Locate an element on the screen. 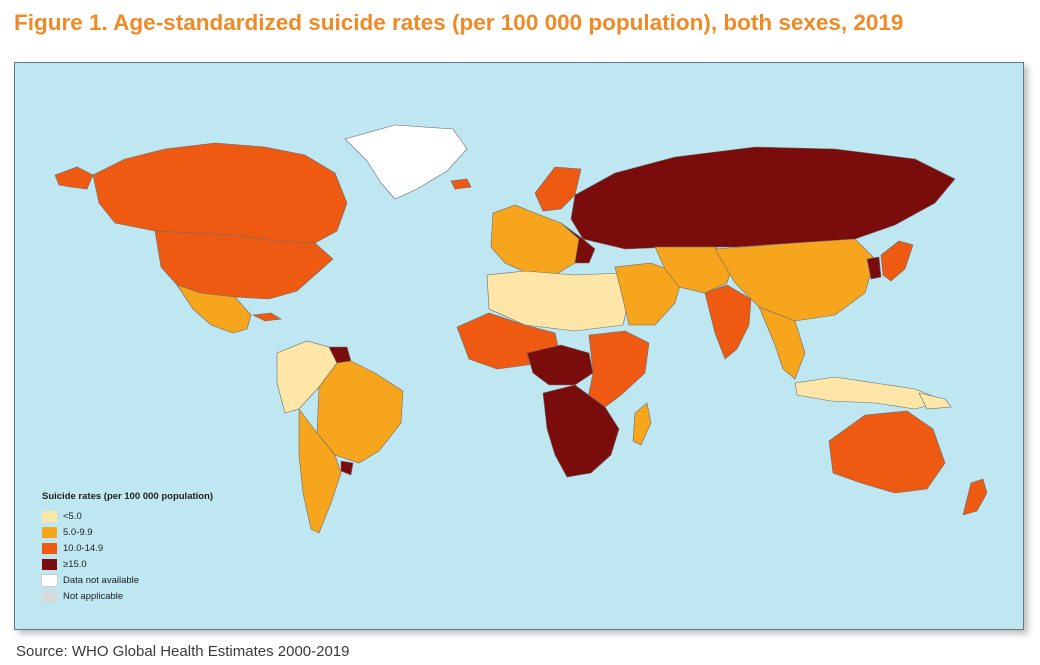 The image size is (1040, 665). region-east-africa is located at coordinates (618, 369).